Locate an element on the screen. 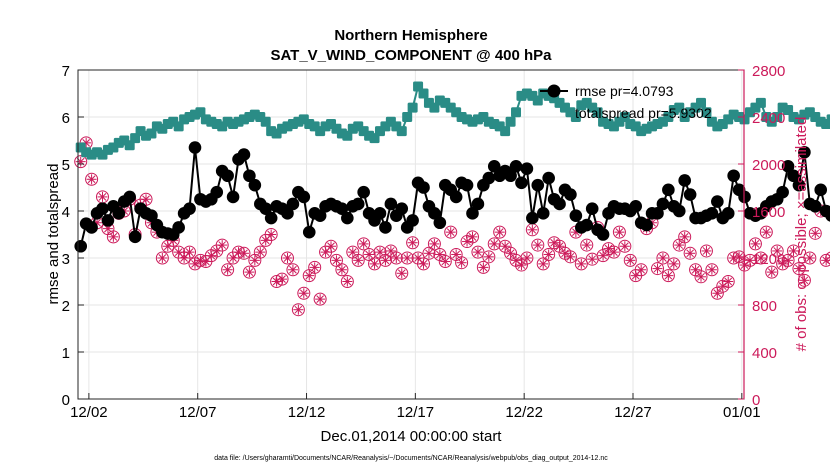 The width and height of the screenshot is (830, 470). x-tick-label: 12/17 is located at coordinates (416, 412).